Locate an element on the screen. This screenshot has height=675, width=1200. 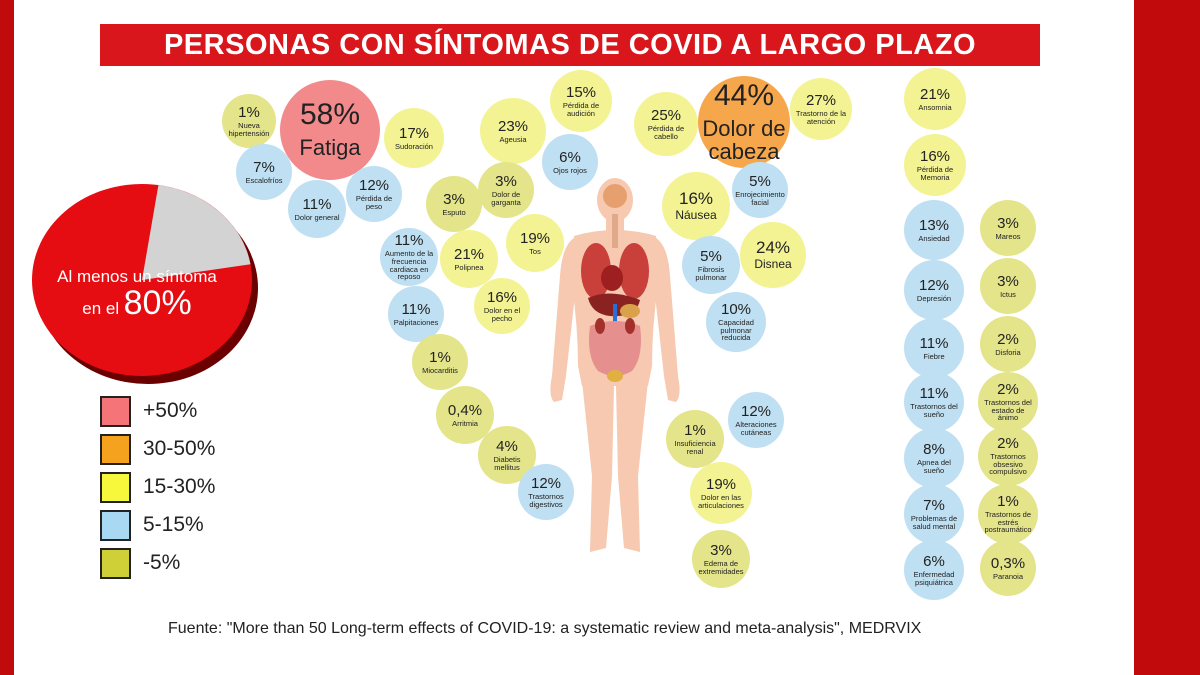
symptom-percent: 16% is located at coordinates (502, 297).